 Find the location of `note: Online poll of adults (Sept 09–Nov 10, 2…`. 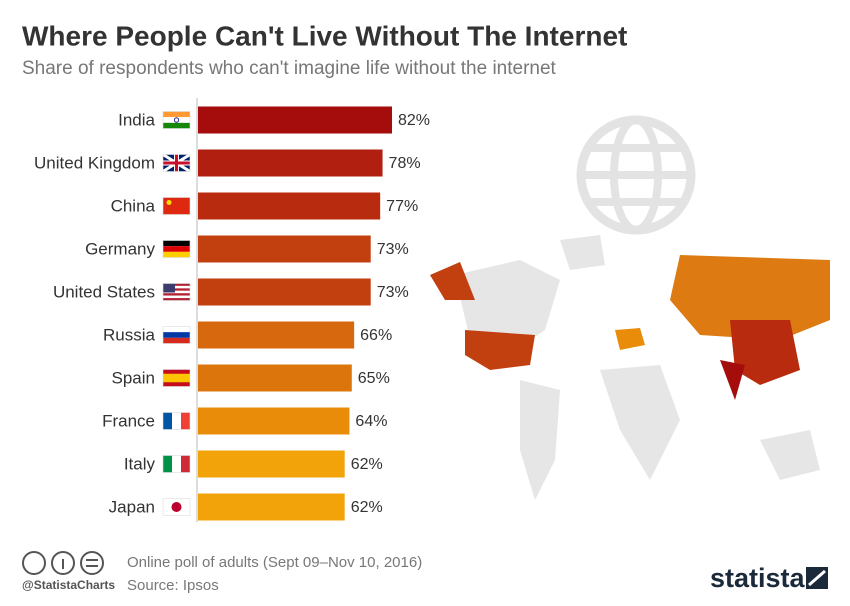

note: Online poll of adults (Sept 09–Nov 10, 2… is located at coordinates (274, 562).